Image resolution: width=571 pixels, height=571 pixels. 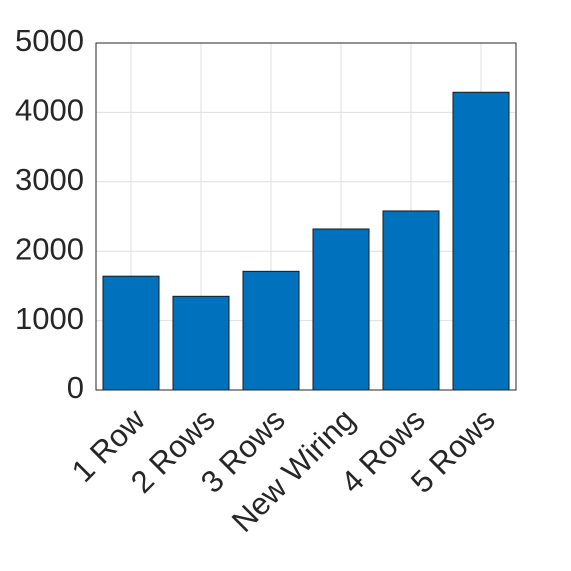 What do you see at coordinates (75, 387) in the screenshot?
I see `y-tick-label: 0` at bounding box center [75, 387].